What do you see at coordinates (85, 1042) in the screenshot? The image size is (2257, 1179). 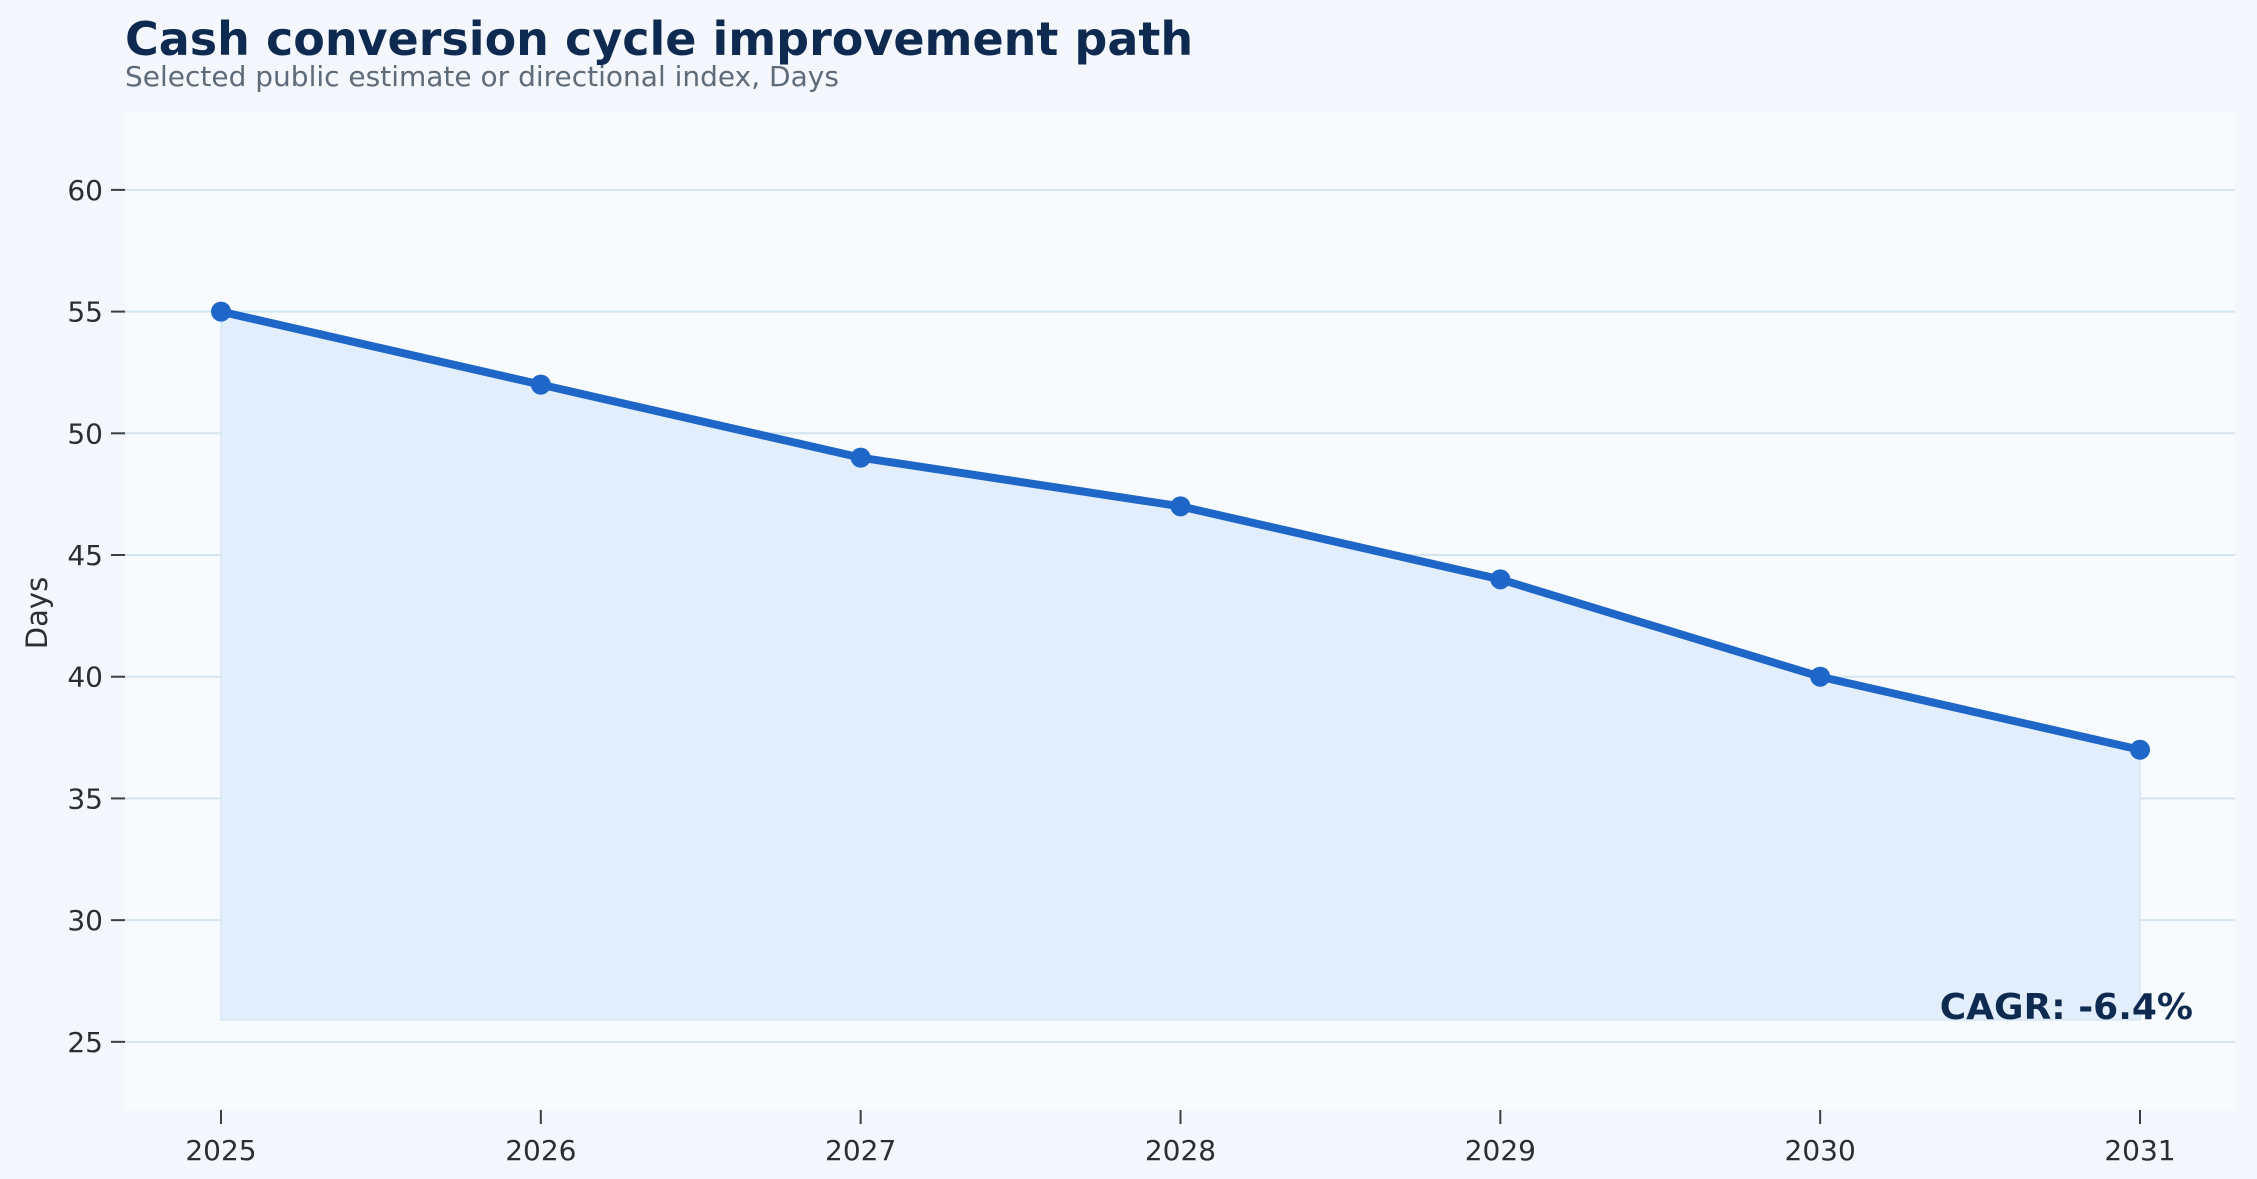 I see `y-tick-label-25: 25` at bounding box center [85, 1042].